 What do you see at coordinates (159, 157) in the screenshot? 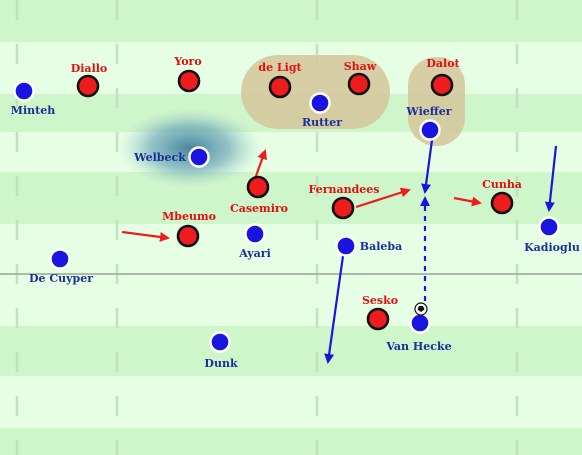
I see `player-welbeck-label: Welbeck` at bounding box center [159, 157].